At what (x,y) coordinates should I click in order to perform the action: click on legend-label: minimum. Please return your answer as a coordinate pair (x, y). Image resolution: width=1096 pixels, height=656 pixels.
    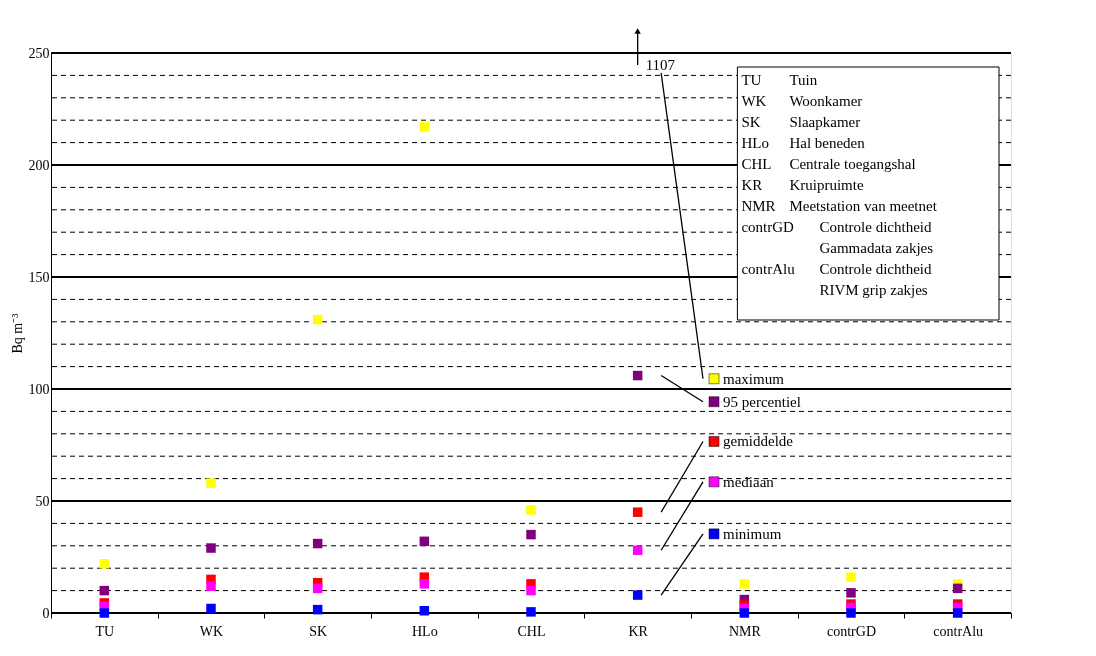
    Looking at the image, I should click on (752, 533).